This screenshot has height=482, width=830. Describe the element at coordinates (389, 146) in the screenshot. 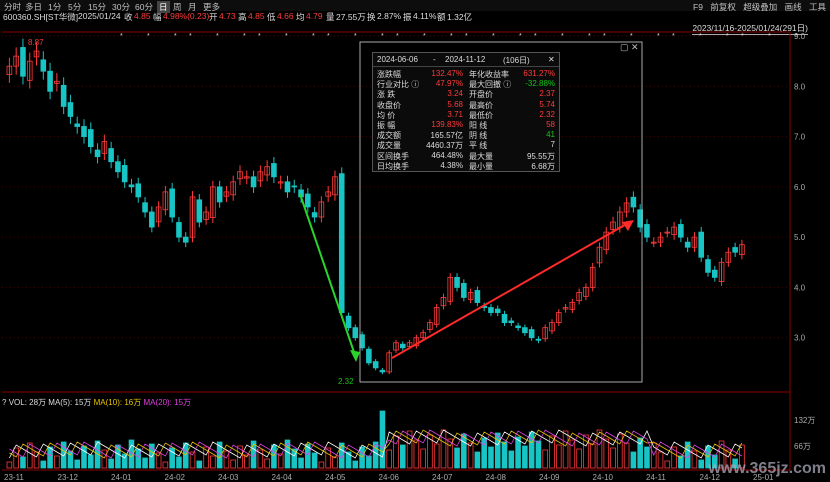

I see `stats-key: 成交量` at that location.